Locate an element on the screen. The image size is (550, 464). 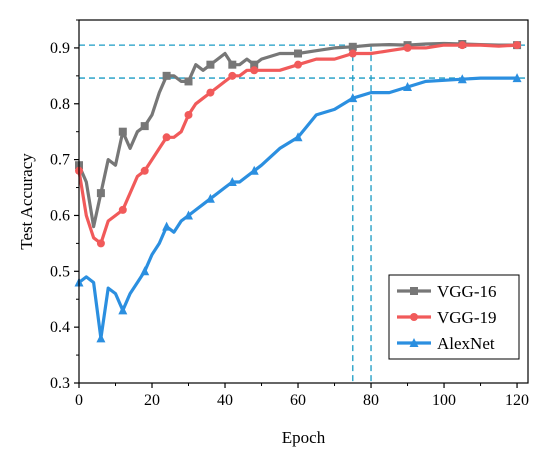
legend-item-vgg-16: VGG-16 is located at coordinates (447, 291).